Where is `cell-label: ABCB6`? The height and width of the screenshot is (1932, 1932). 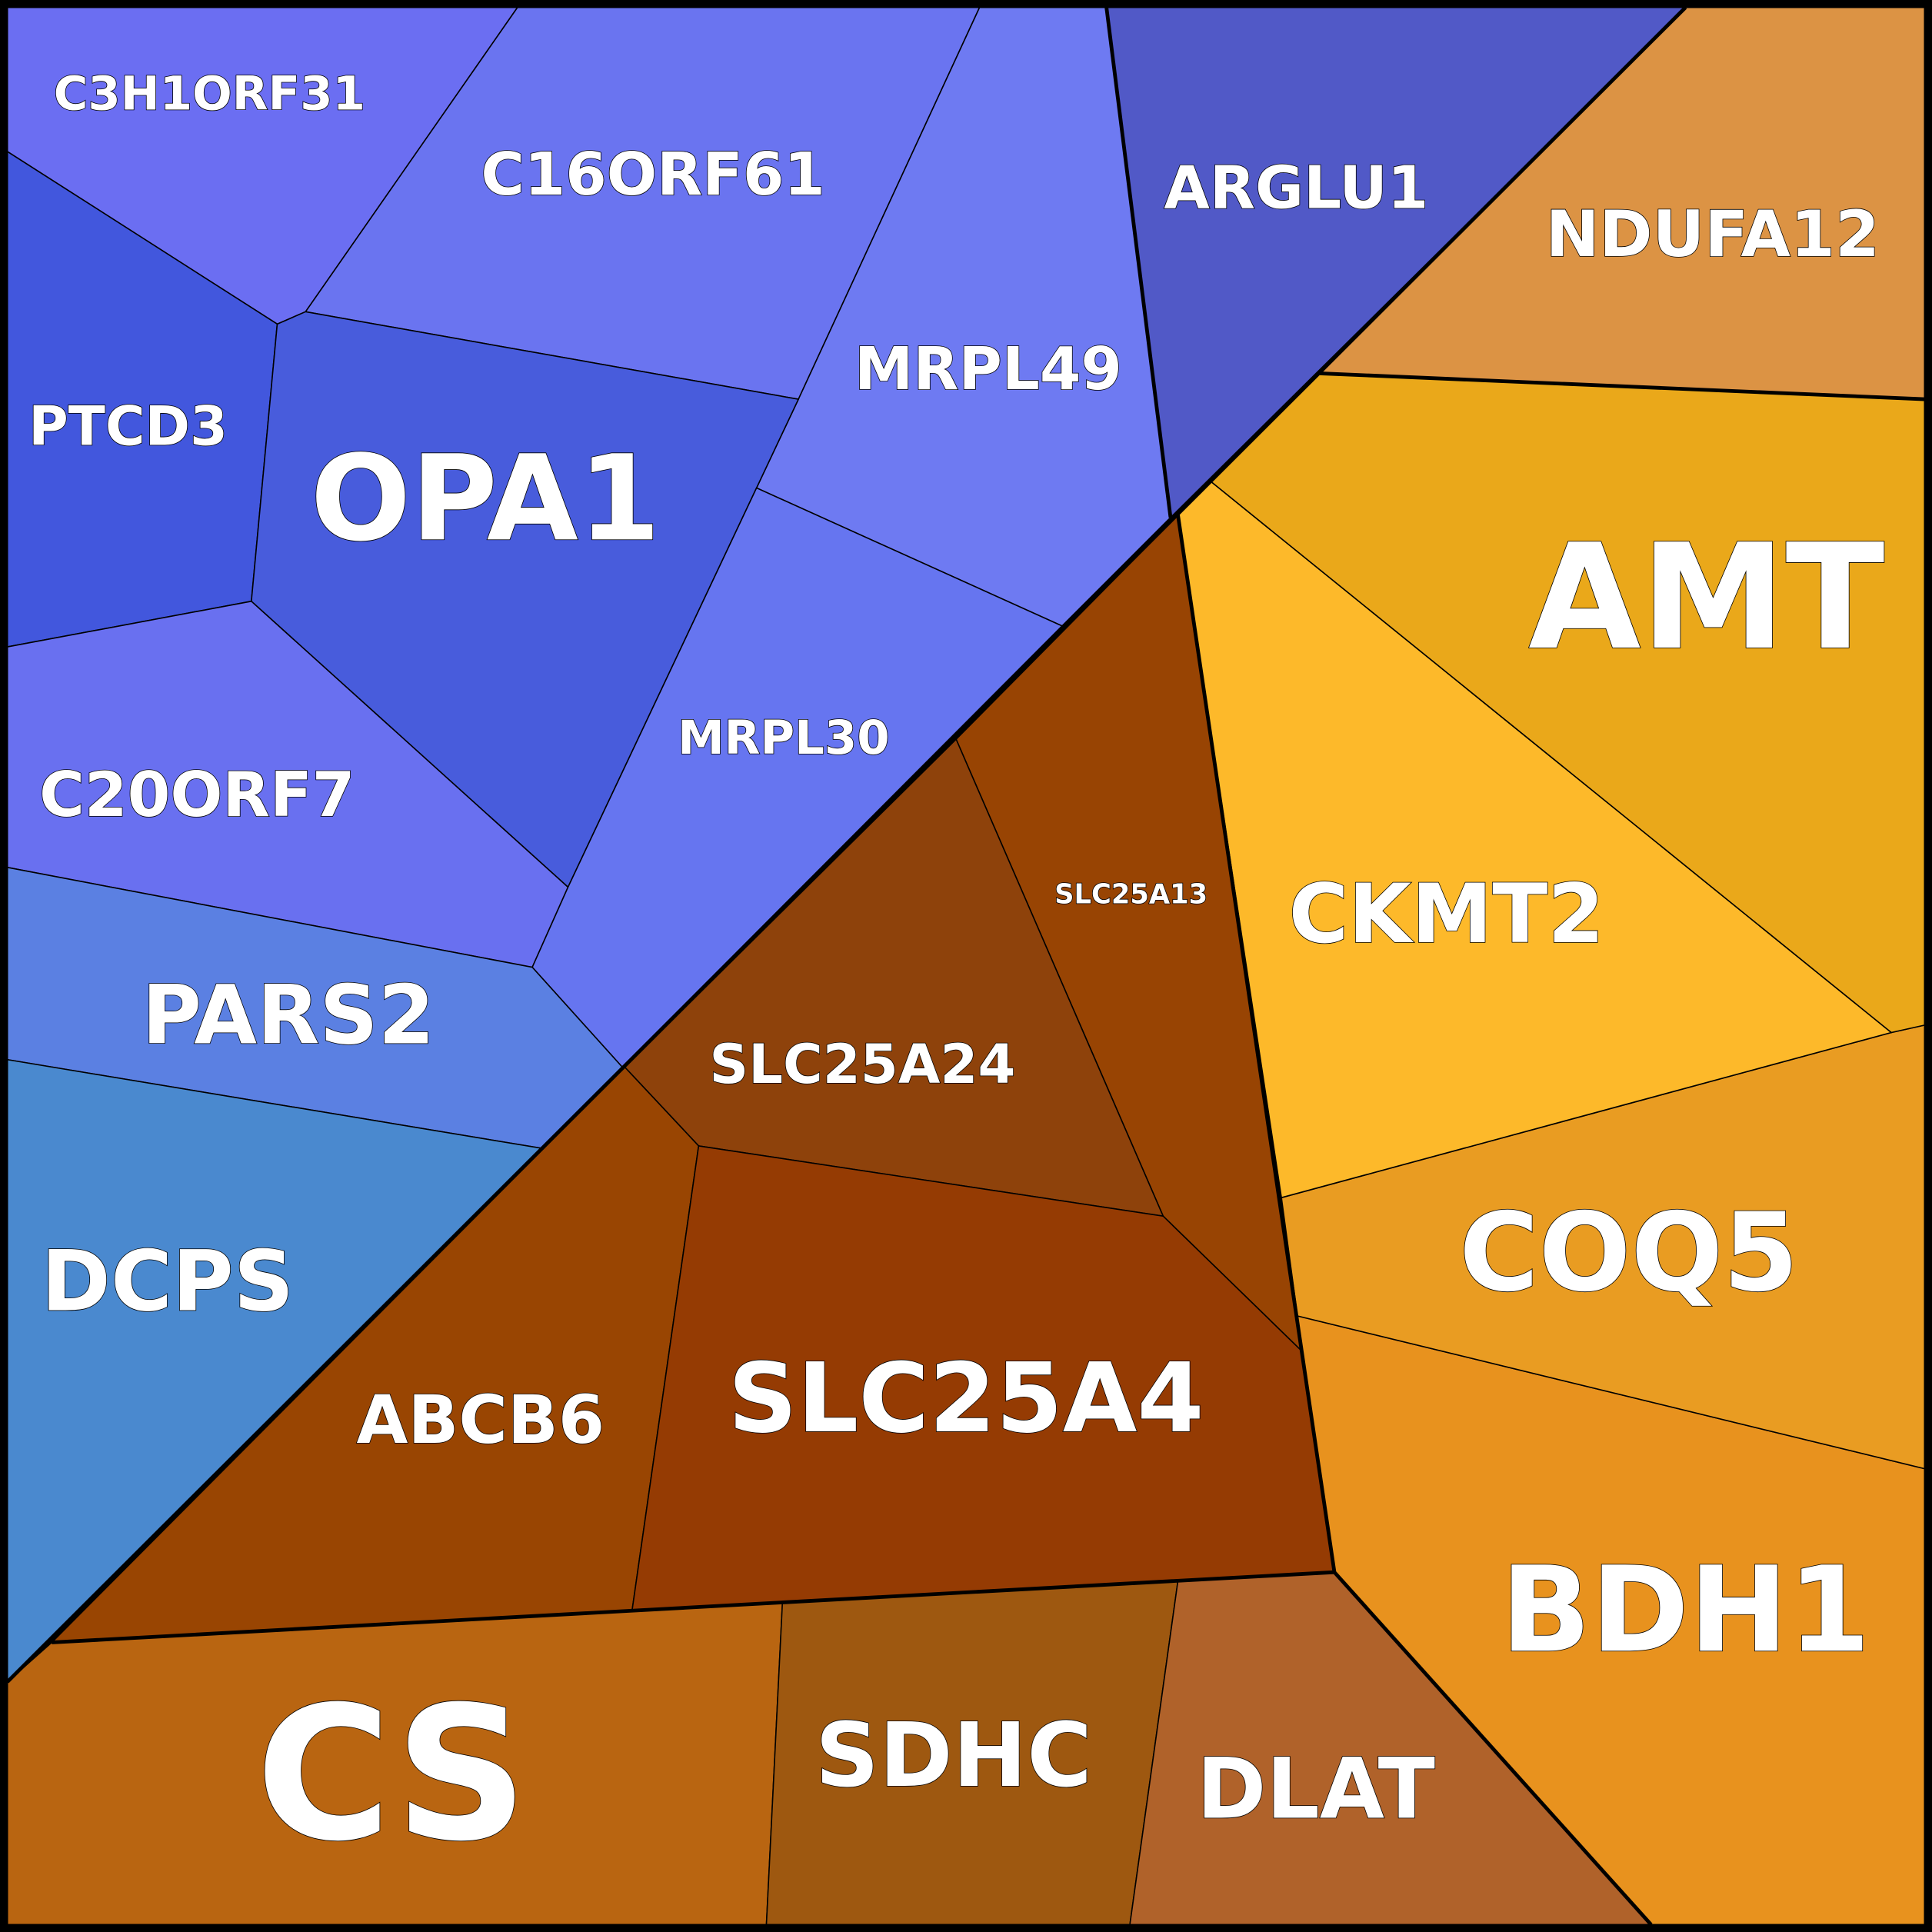
cell-label: ABCB6 is located at coordinates (481, 1420).